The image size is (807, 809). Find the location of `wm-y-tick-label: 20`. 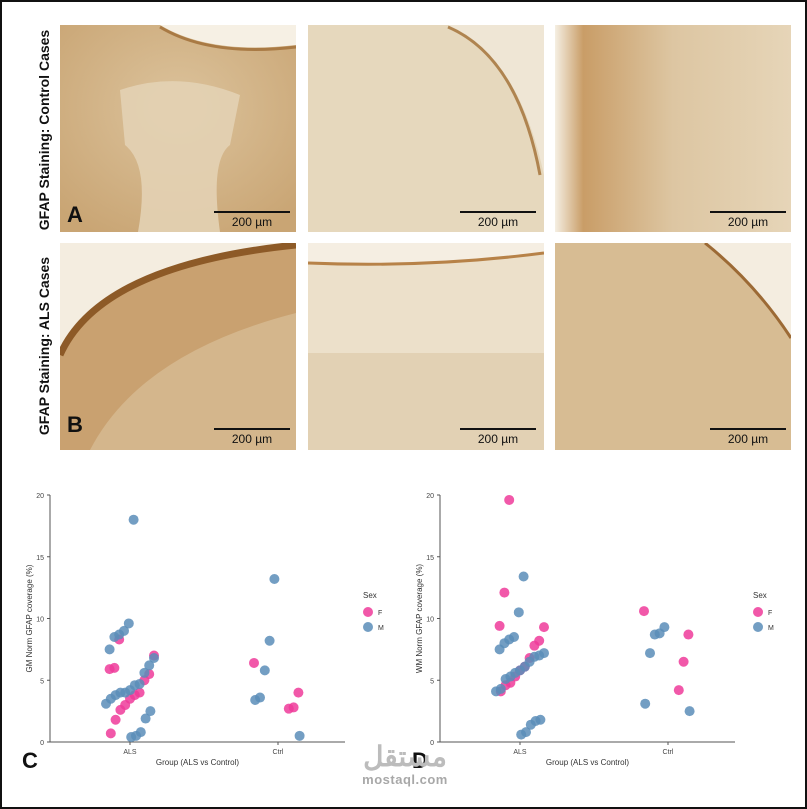

wm-y-tick-label: 20 is located at coordinates (430, 496).